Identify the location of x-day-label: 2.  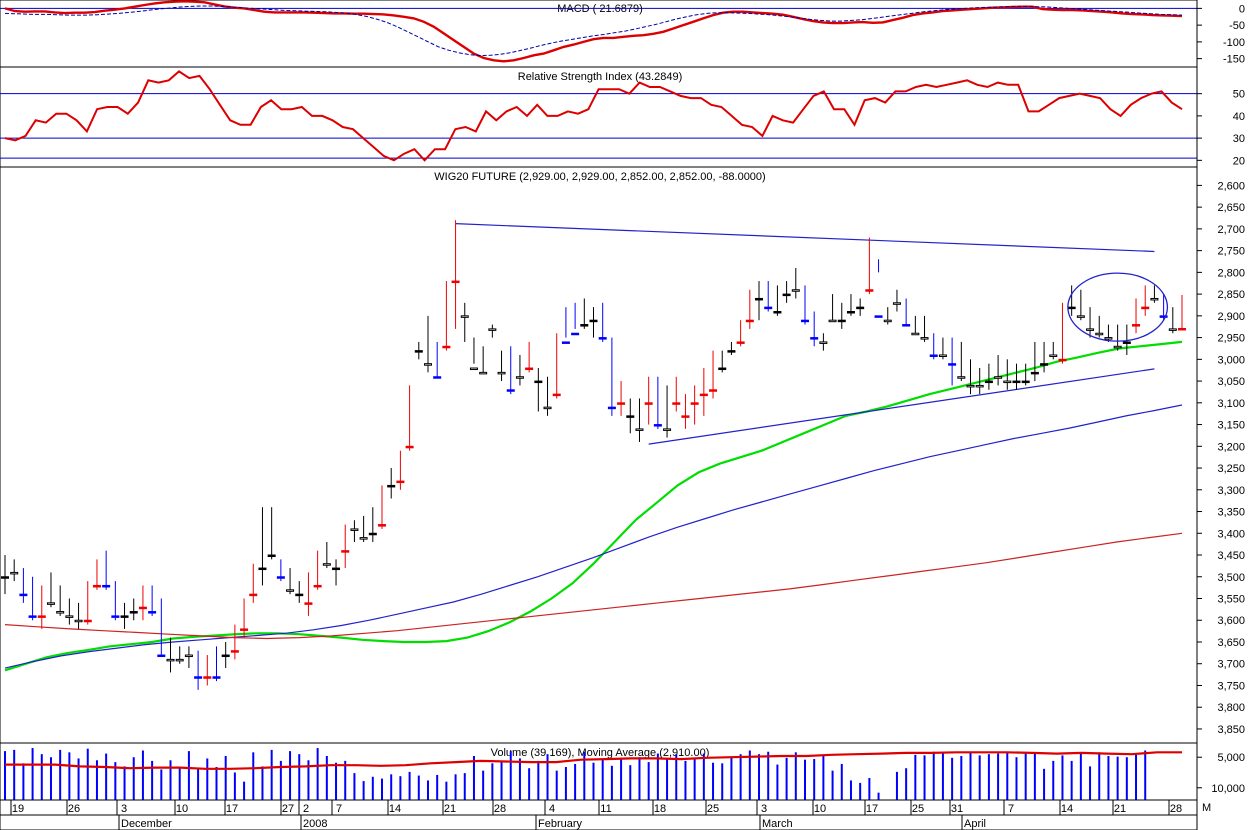
(306, 809).